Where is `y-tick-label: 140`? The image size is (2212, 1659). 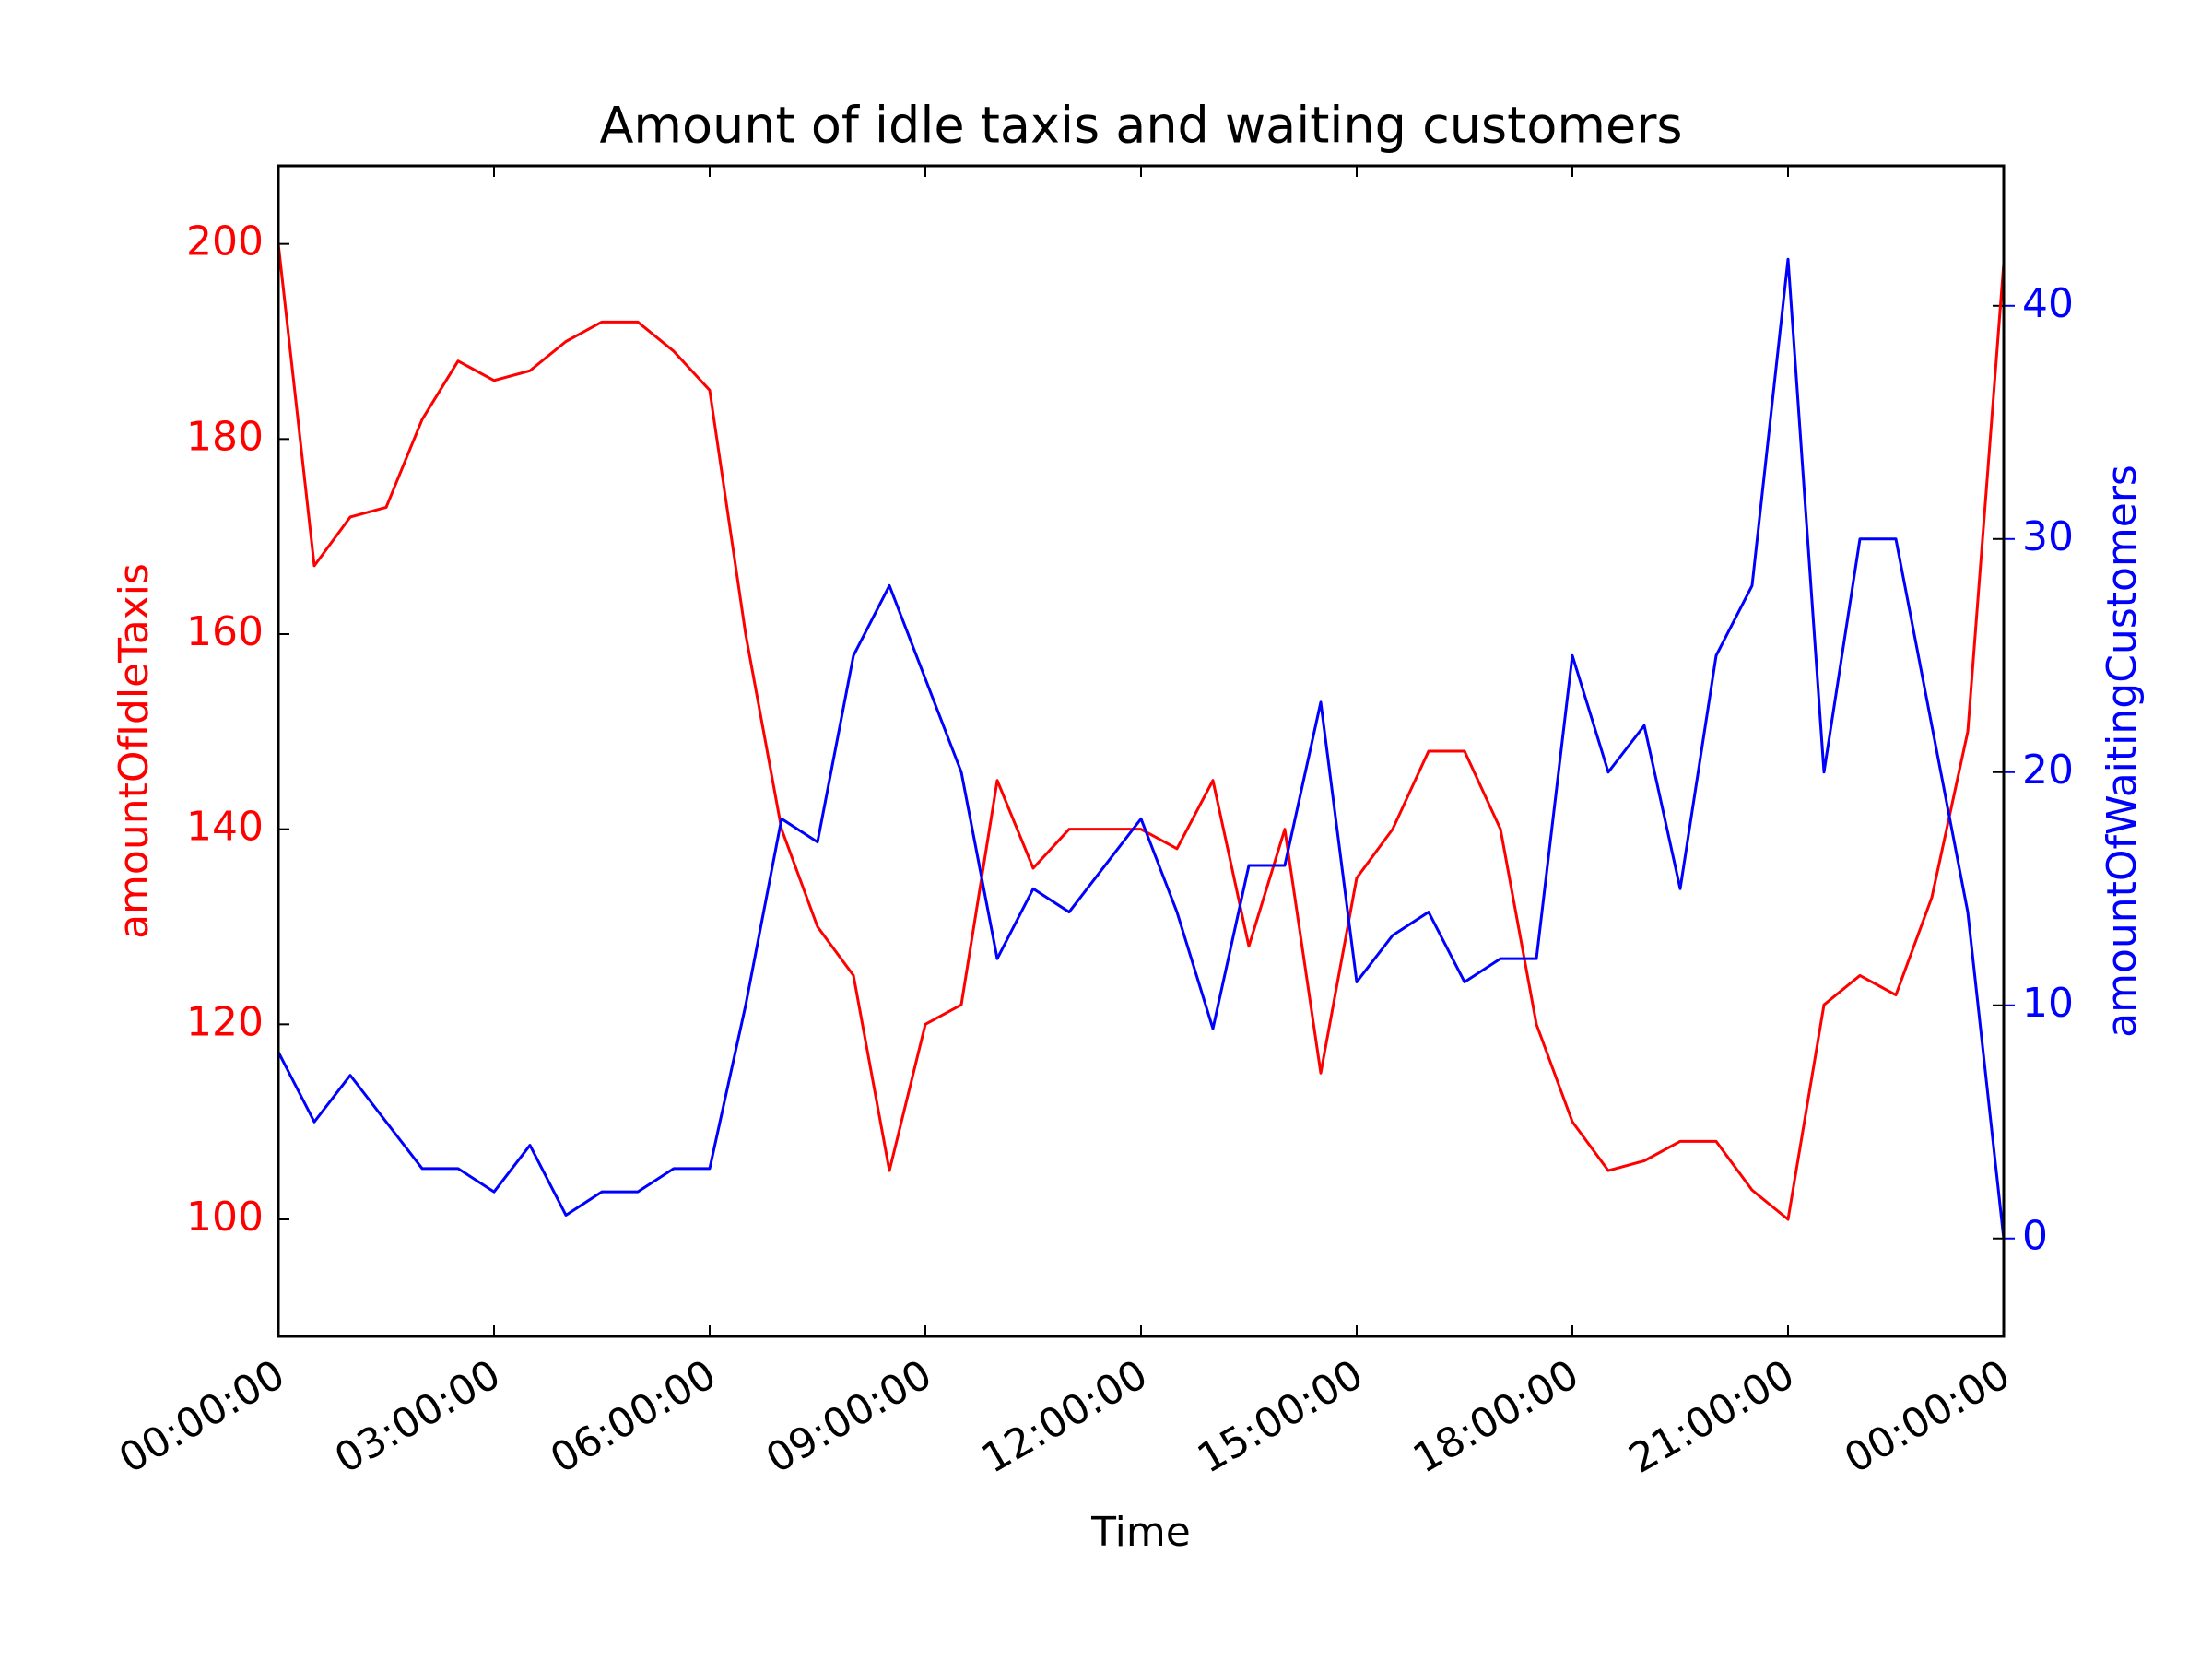 y-tick-label: 140 is located at coordinates (225, 827).